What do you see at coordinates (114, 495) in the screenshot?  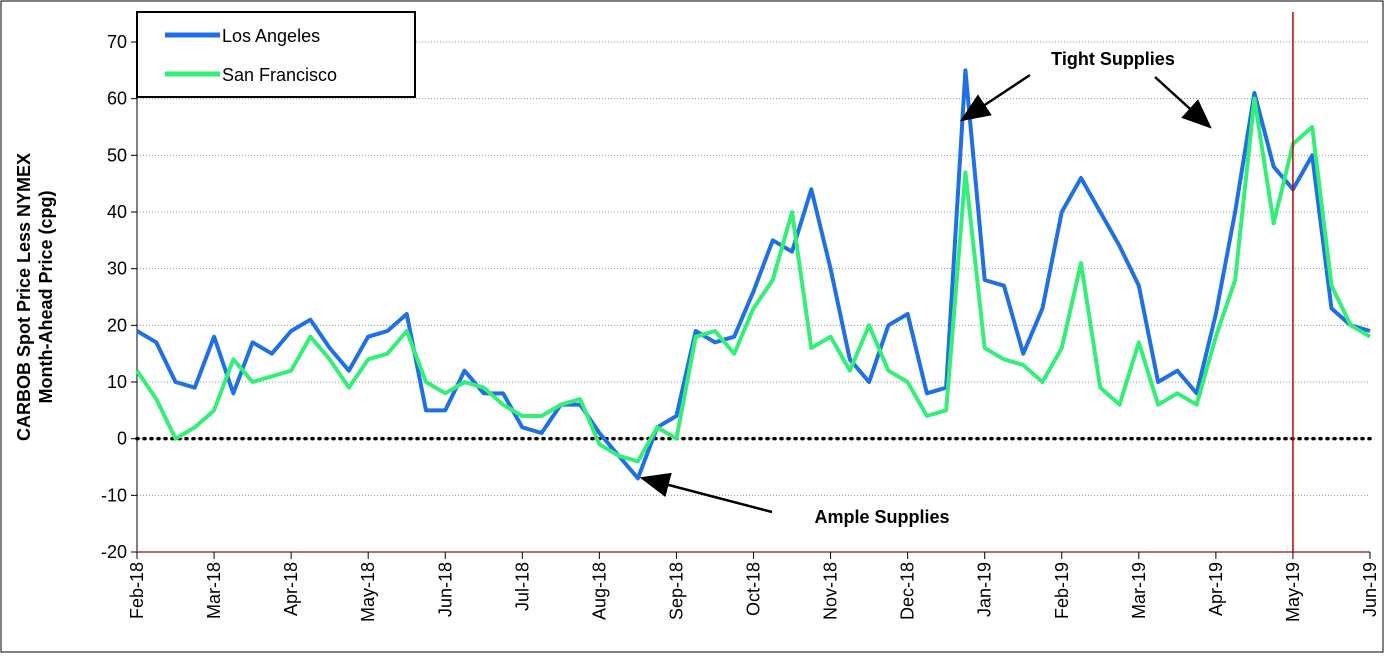 I see `y-tick-label: -10` at bounding box center [114, 495].